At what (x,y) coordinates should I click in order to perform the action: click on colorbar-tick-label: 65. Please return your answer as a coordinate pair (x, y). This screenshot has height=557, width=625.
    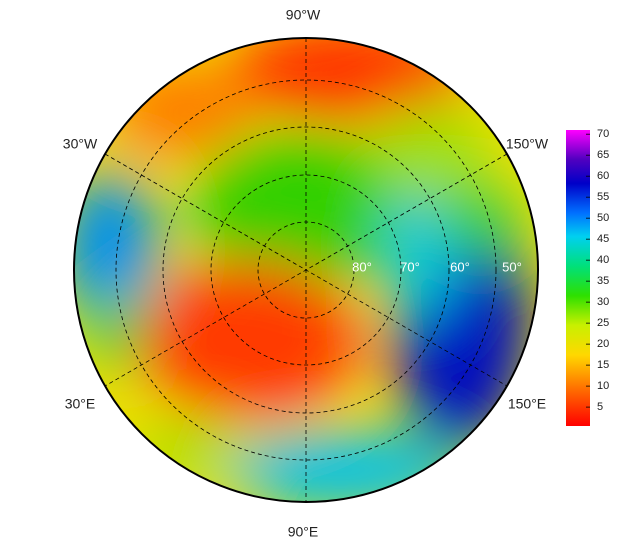
    Looking at the image, I should click on (603, 155).